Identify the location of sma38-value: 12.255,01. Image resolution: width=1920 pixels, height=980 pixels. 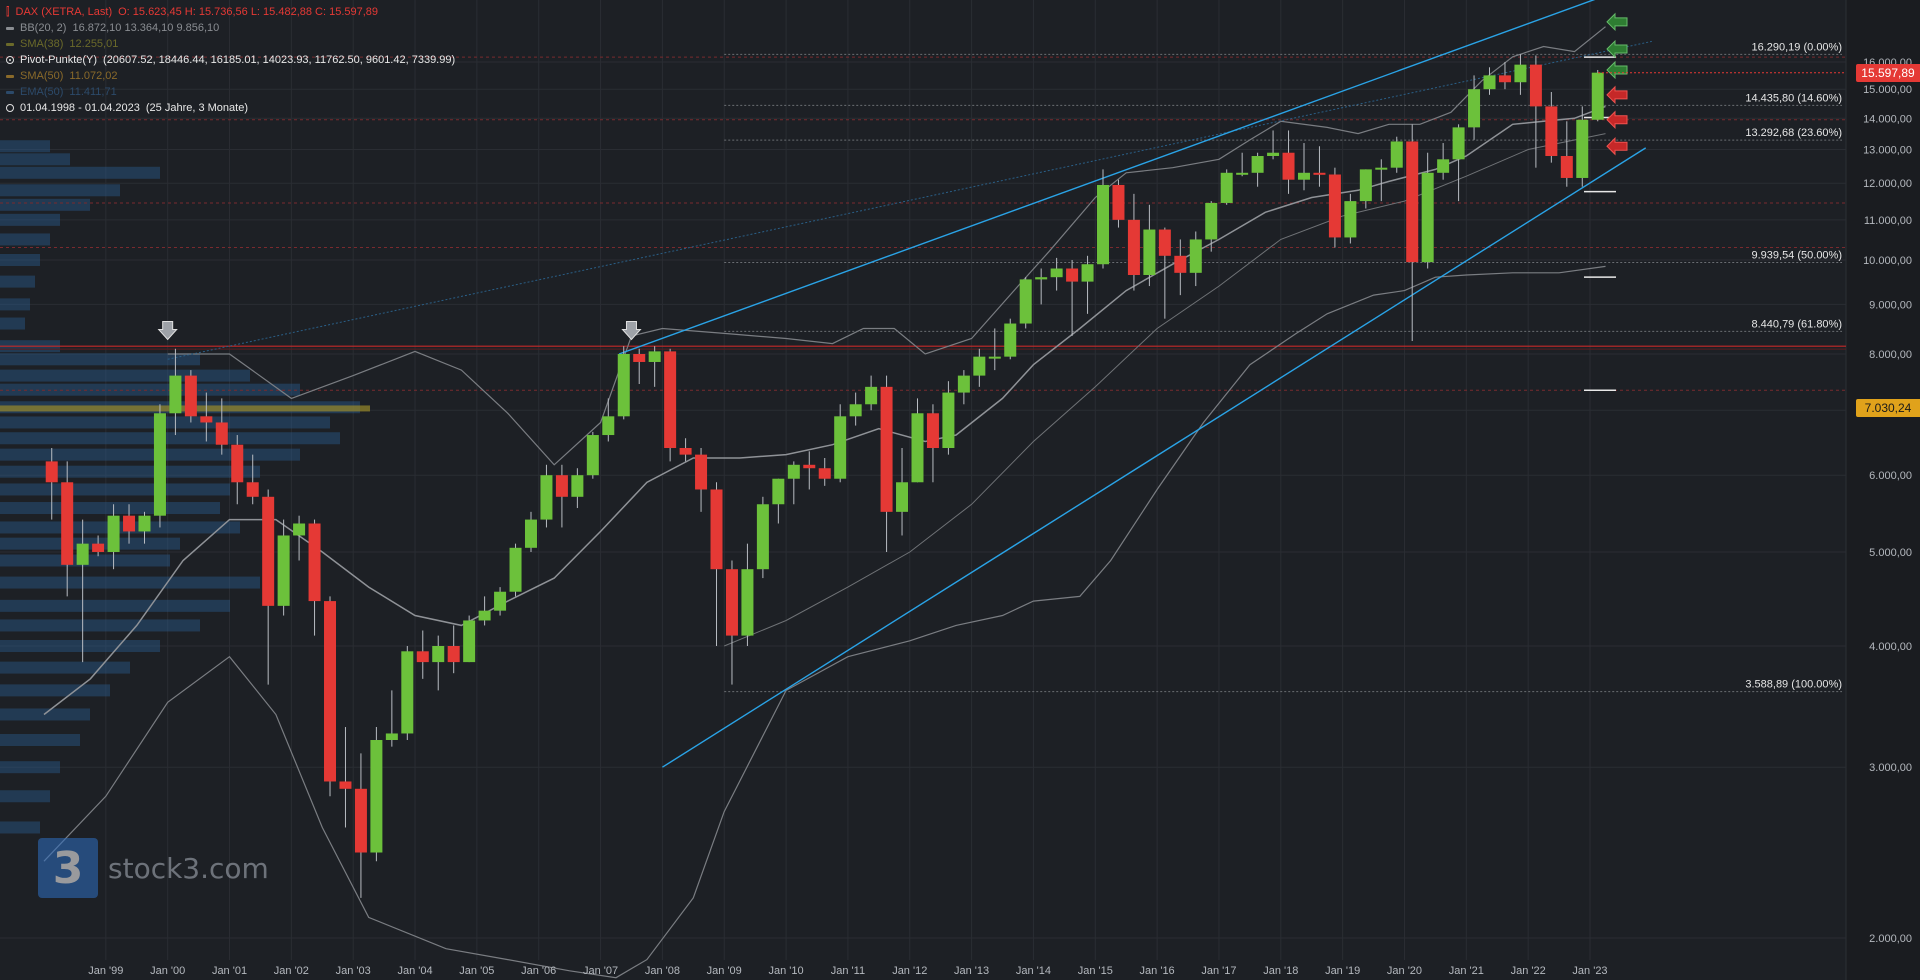
(94, 44).